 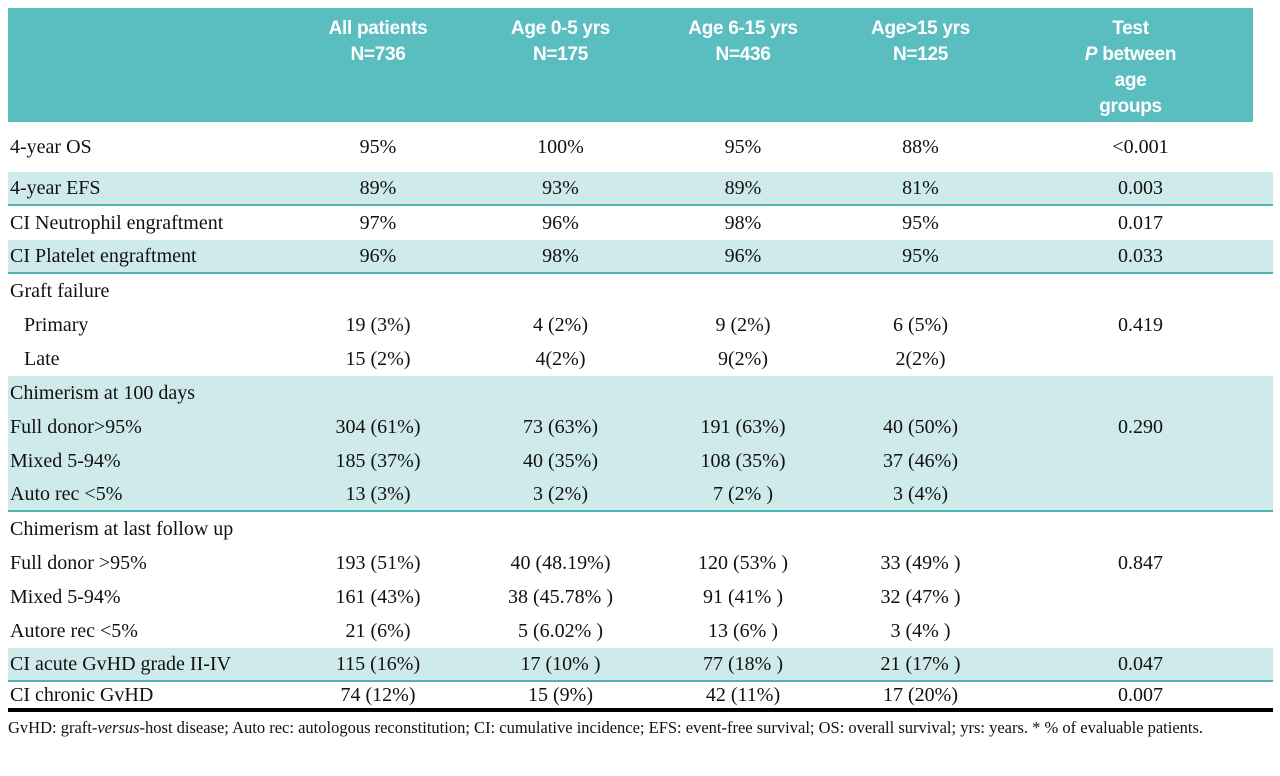 What do you see at coordinates (640, 189) in the screenshot?
I see `table-row: 4-year EFS 89% 93% 89% 81% 0.003` at bounding box center [640, 189].